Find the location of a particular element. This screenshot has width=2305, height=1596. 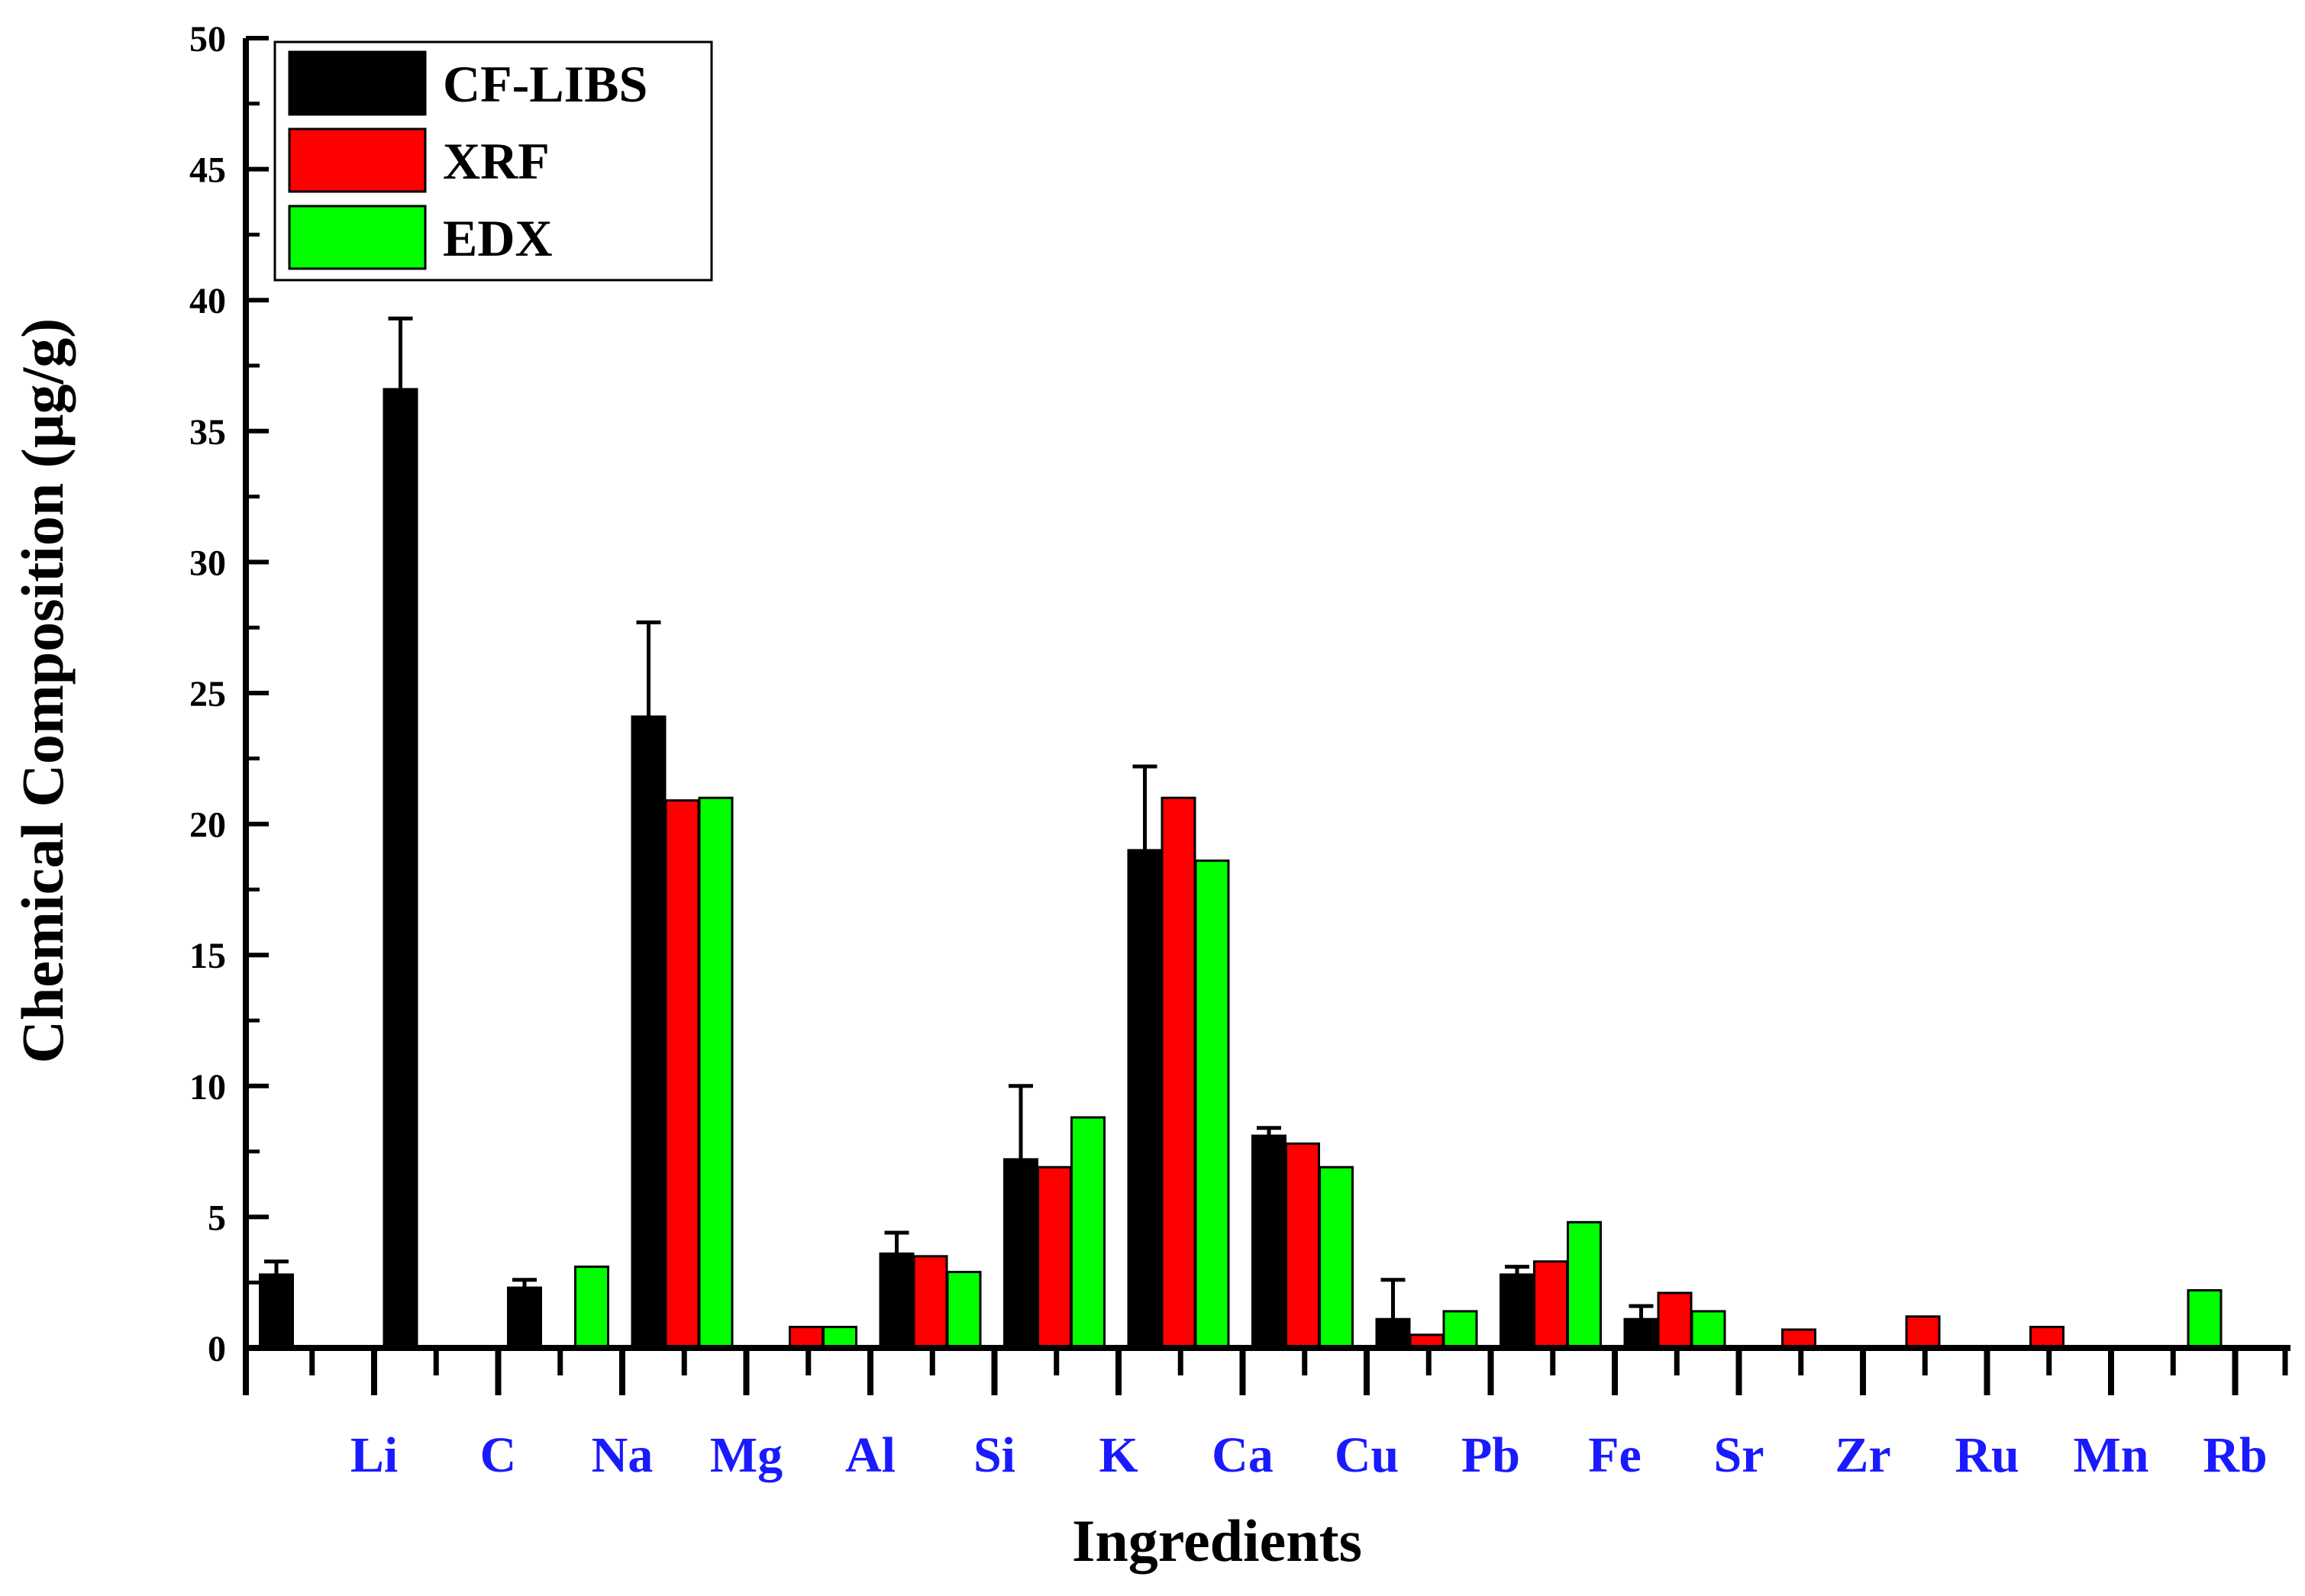

x-tick-label-fe: Fe is located at coordinates (1615, 1455).